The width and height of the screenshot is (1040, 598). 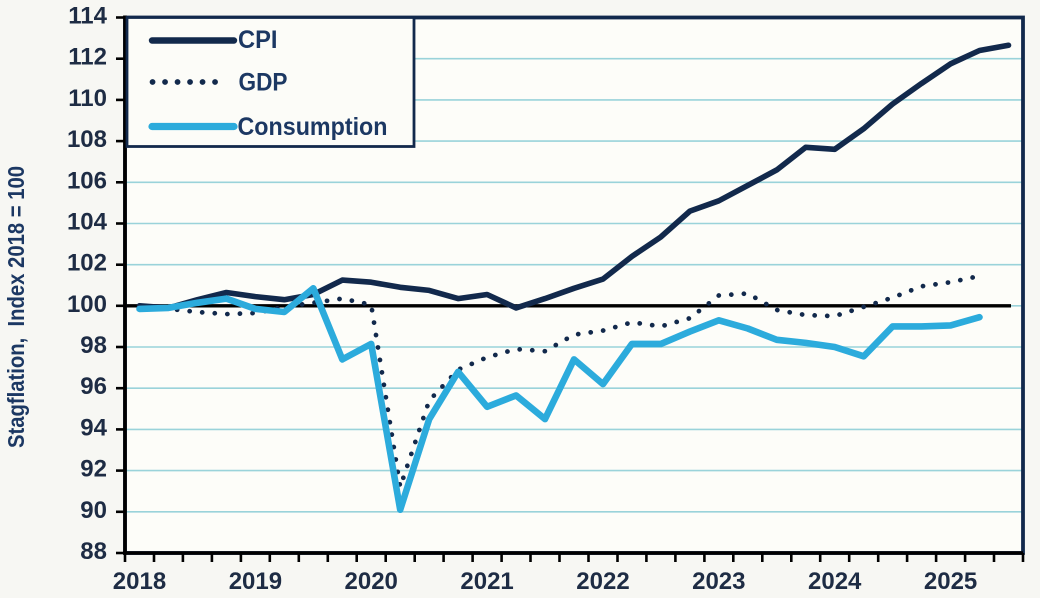 I want to click on svg-text: 108, so click(x=87, y=139).